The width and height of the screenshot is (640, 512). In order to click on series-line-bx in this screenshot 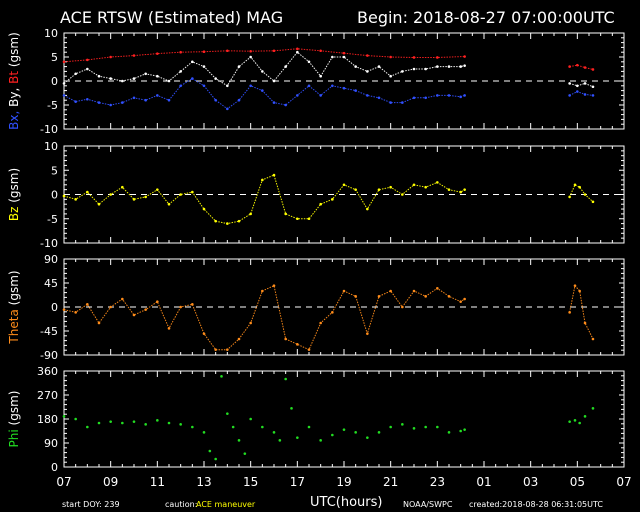, I will do `click(264, 94)`.